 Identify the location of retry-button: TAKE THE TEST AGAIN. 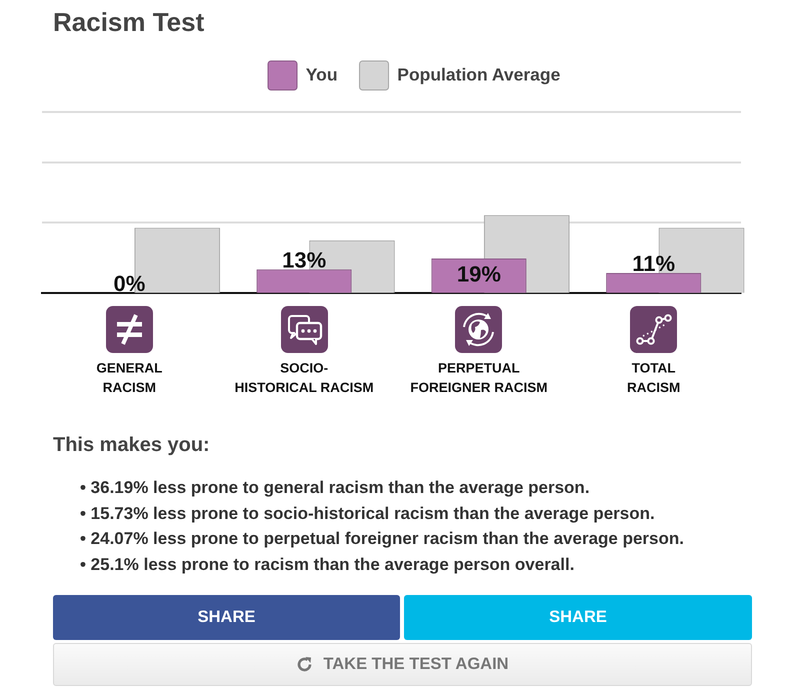
(402, 664).